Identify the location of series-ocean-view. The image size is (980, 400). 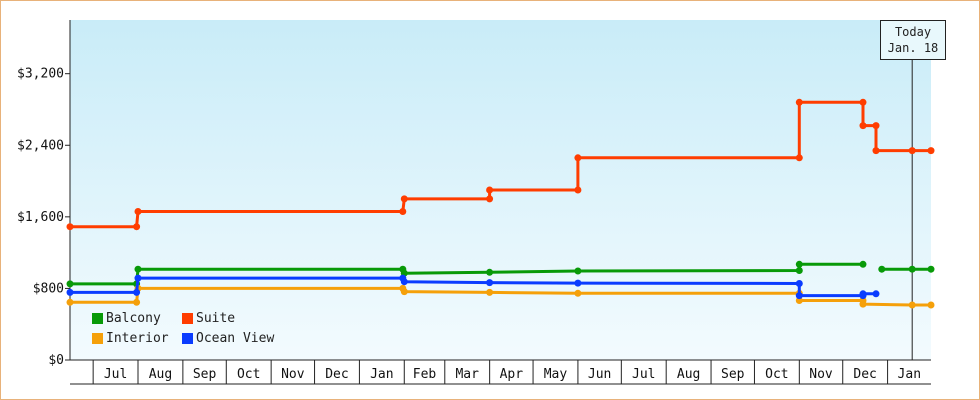
(473, 287).